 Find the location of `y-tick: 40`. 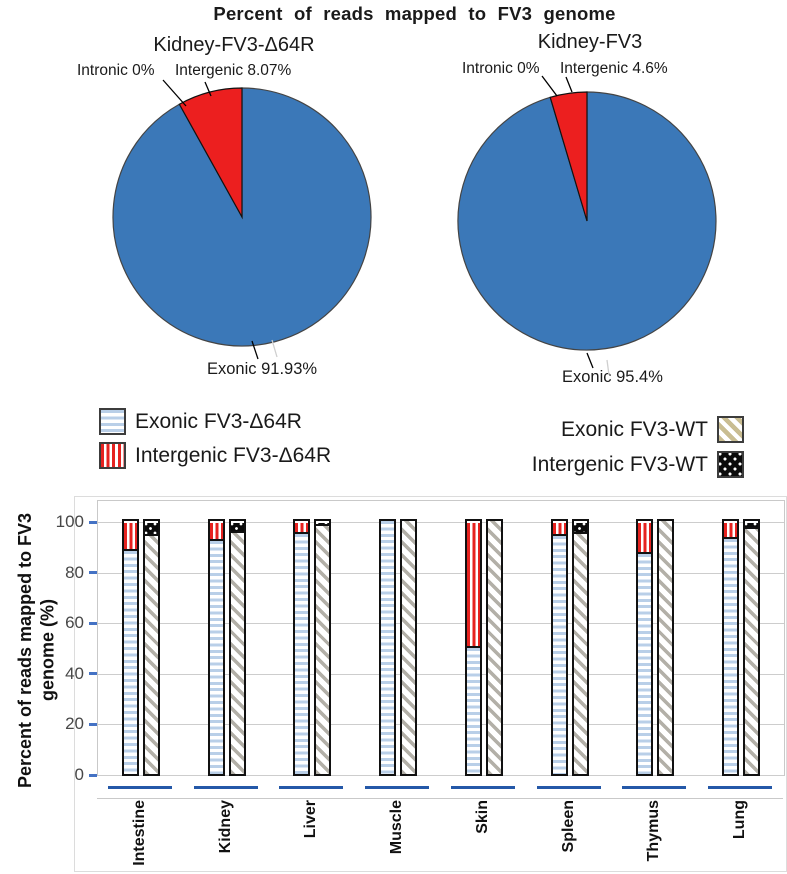

y-tick: 40 is located at coordinates (81, 674).